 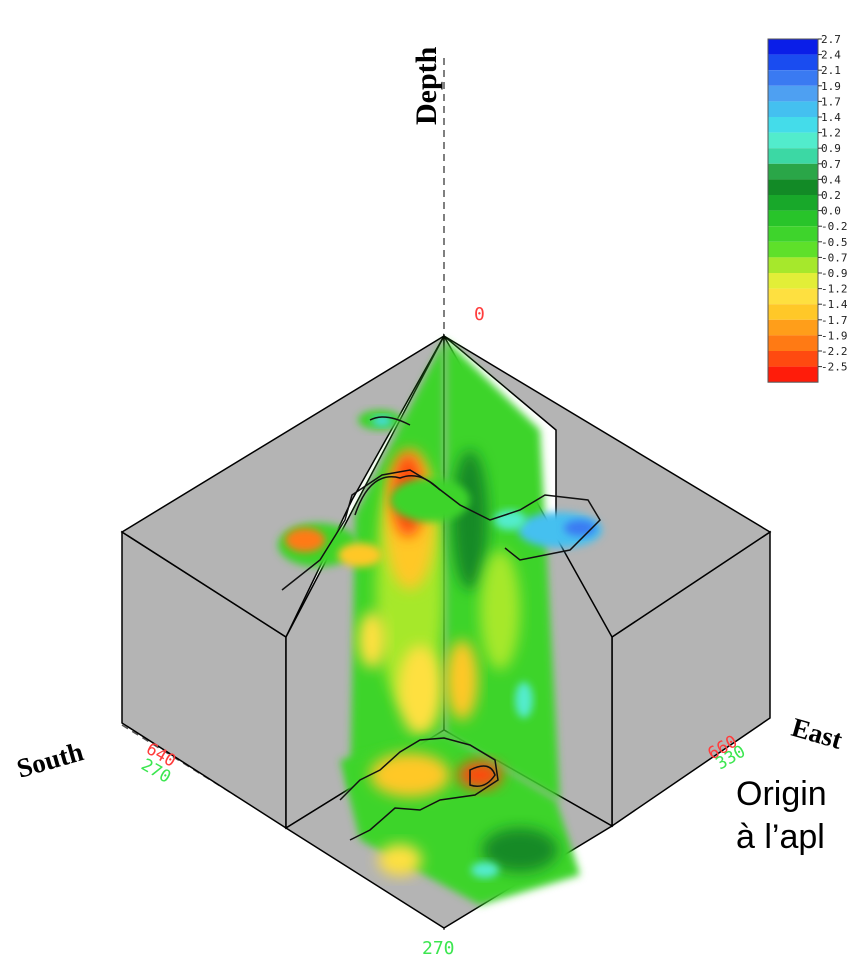 What do you see at coordinates (834, 335) in the screenshot?
I see `colorbar-label: -1.9` at bounding box center [834, 335].